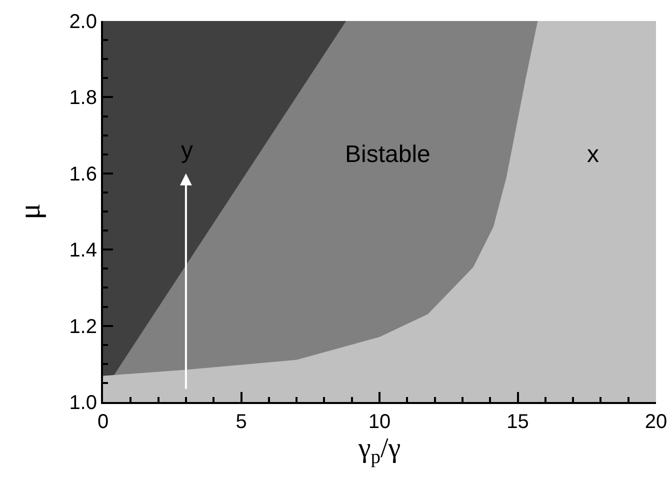 The height and width of the screenshot is (487, 670). I want to click on x-tick-label: 15, so click(517, 422).